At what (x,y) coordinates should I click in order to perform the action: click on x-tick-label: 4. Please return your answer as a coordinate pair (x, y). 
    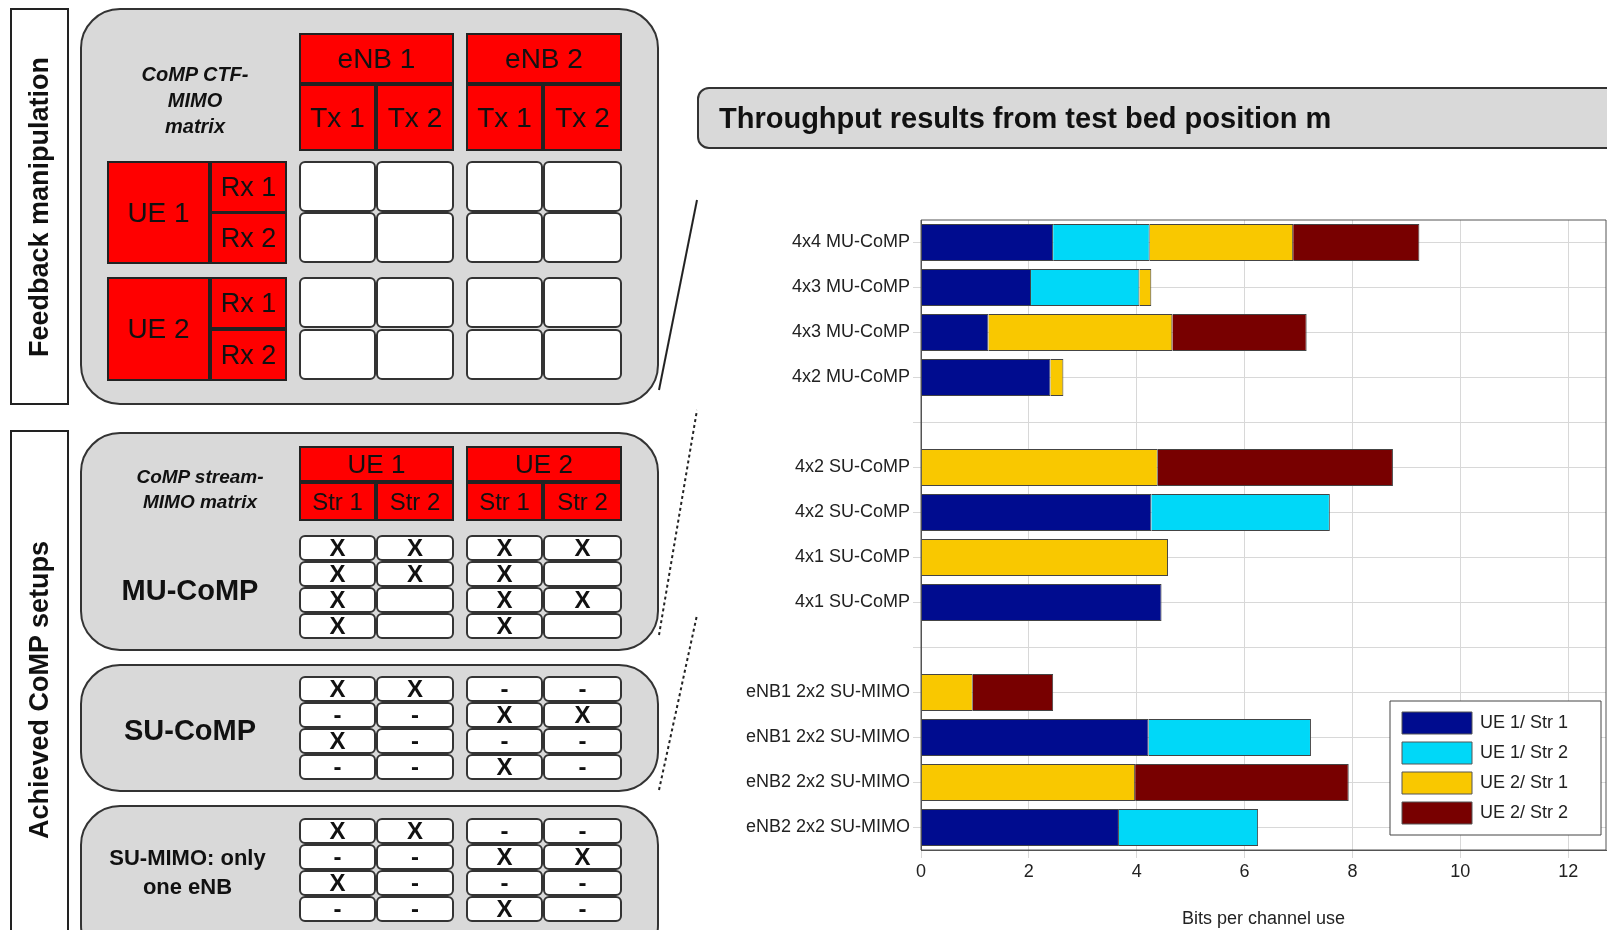
    Looking at the image, I should click on (1136, 870).